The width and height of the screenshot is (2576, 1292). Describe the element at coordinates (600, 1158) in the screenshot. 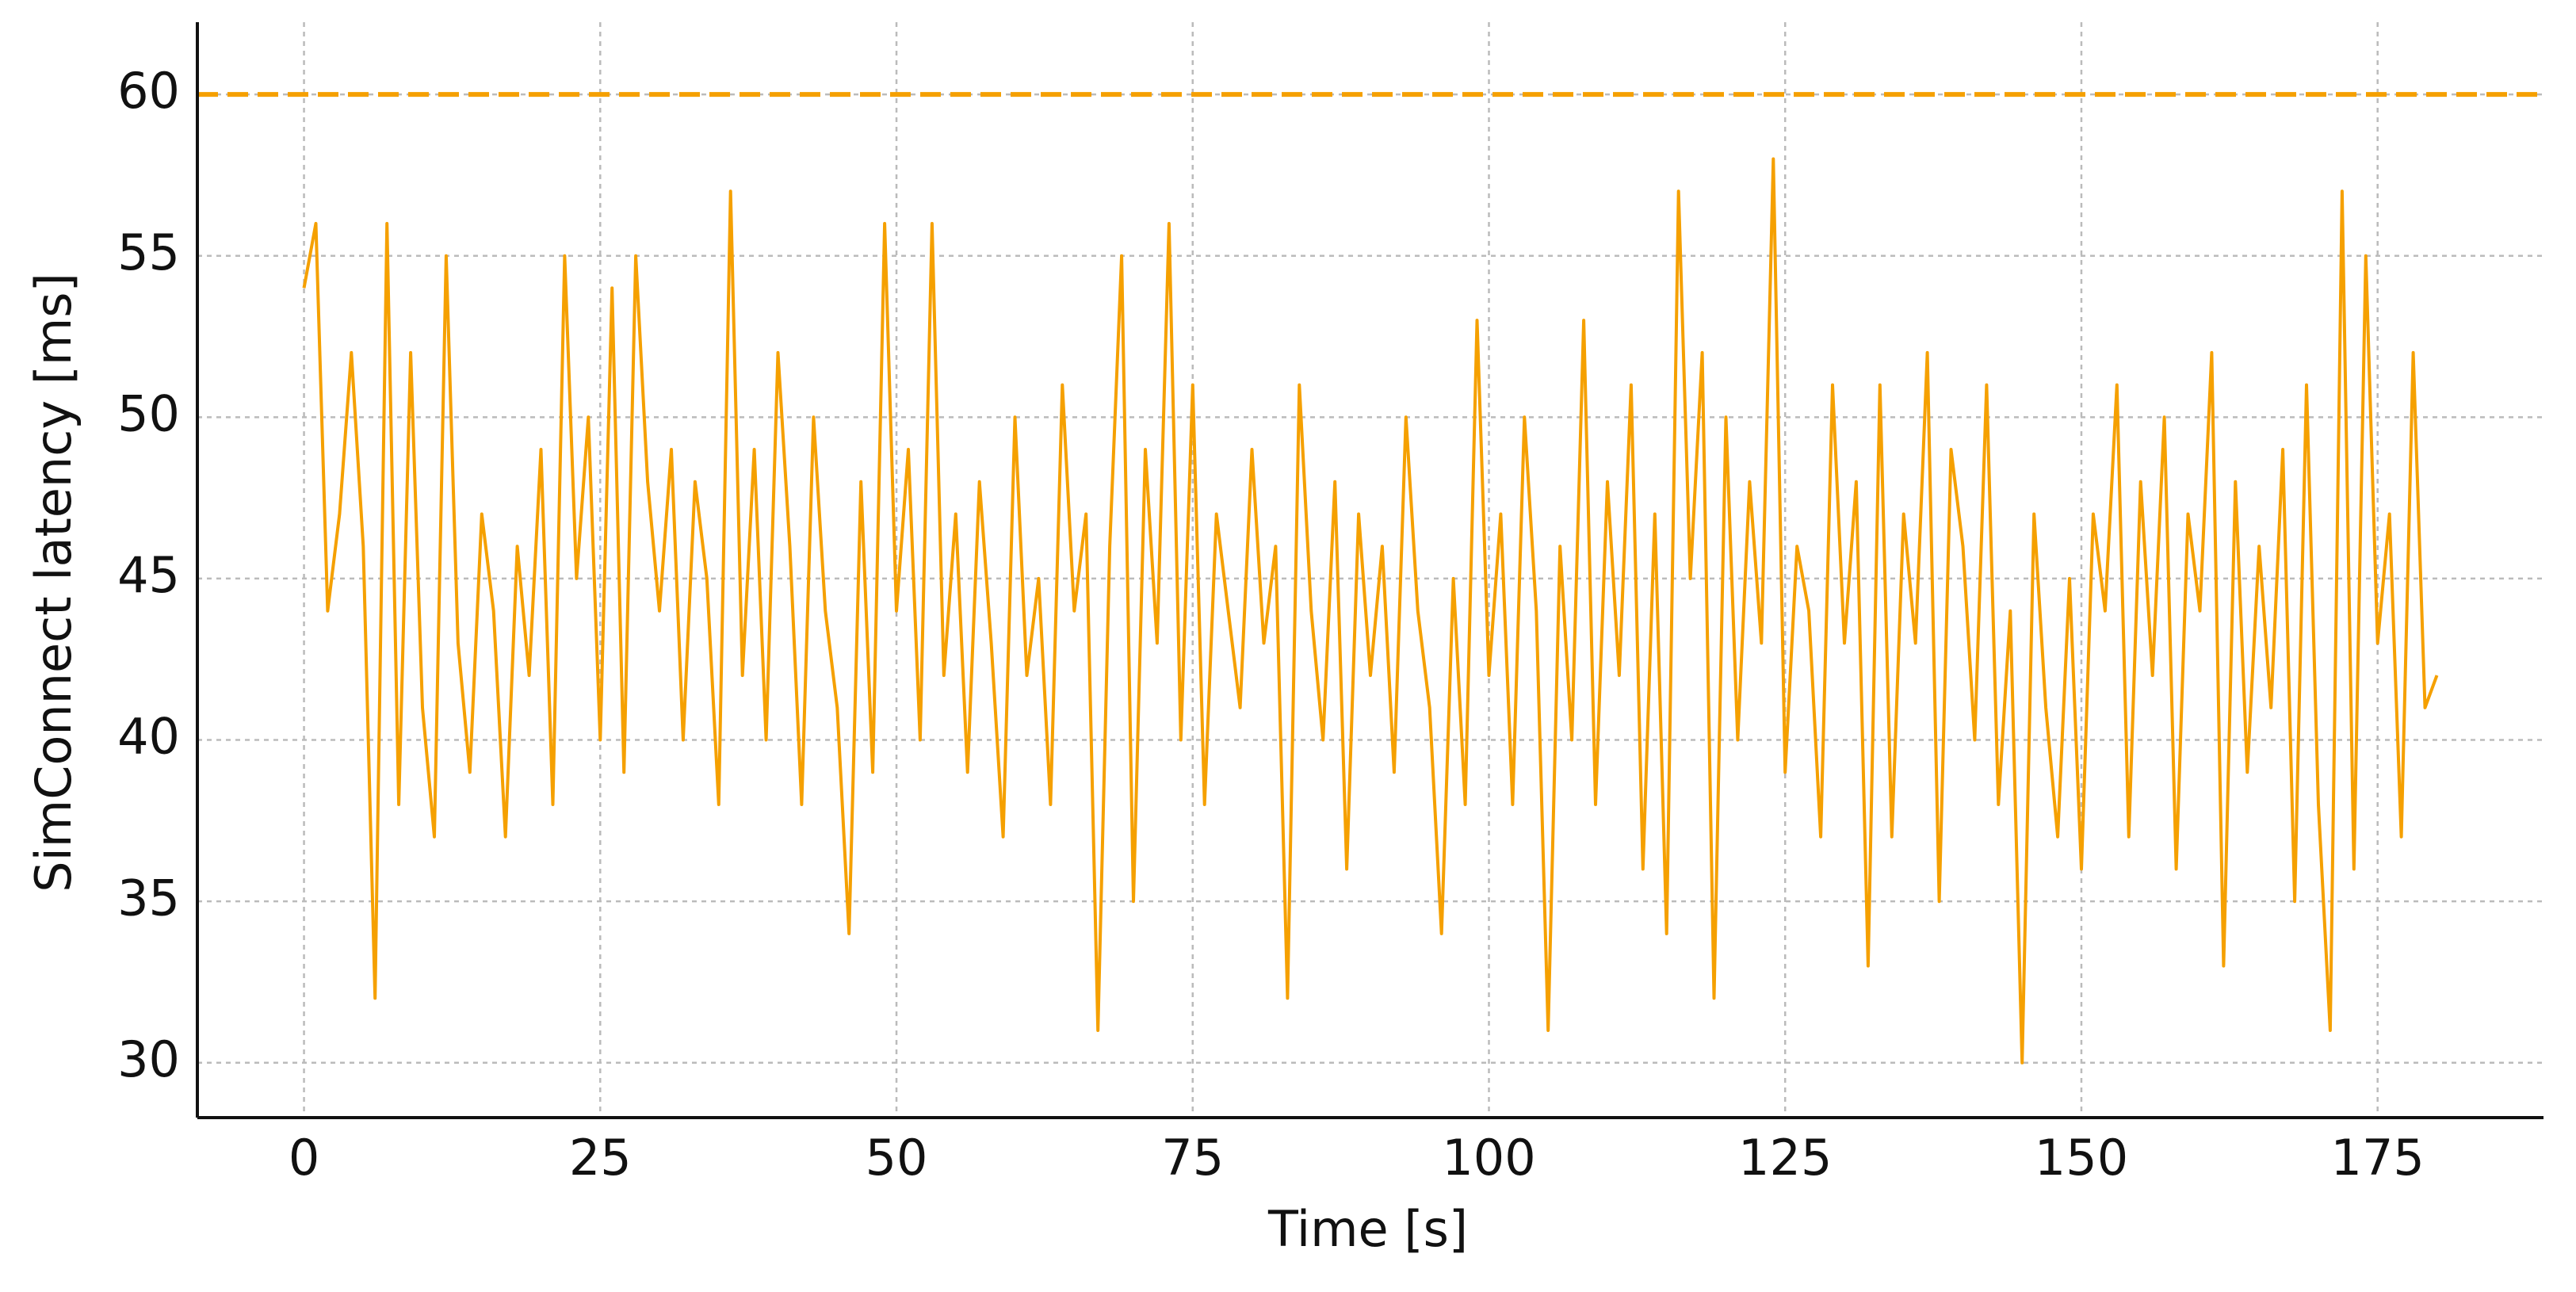

I see `x-tick-label: 25` at that location.